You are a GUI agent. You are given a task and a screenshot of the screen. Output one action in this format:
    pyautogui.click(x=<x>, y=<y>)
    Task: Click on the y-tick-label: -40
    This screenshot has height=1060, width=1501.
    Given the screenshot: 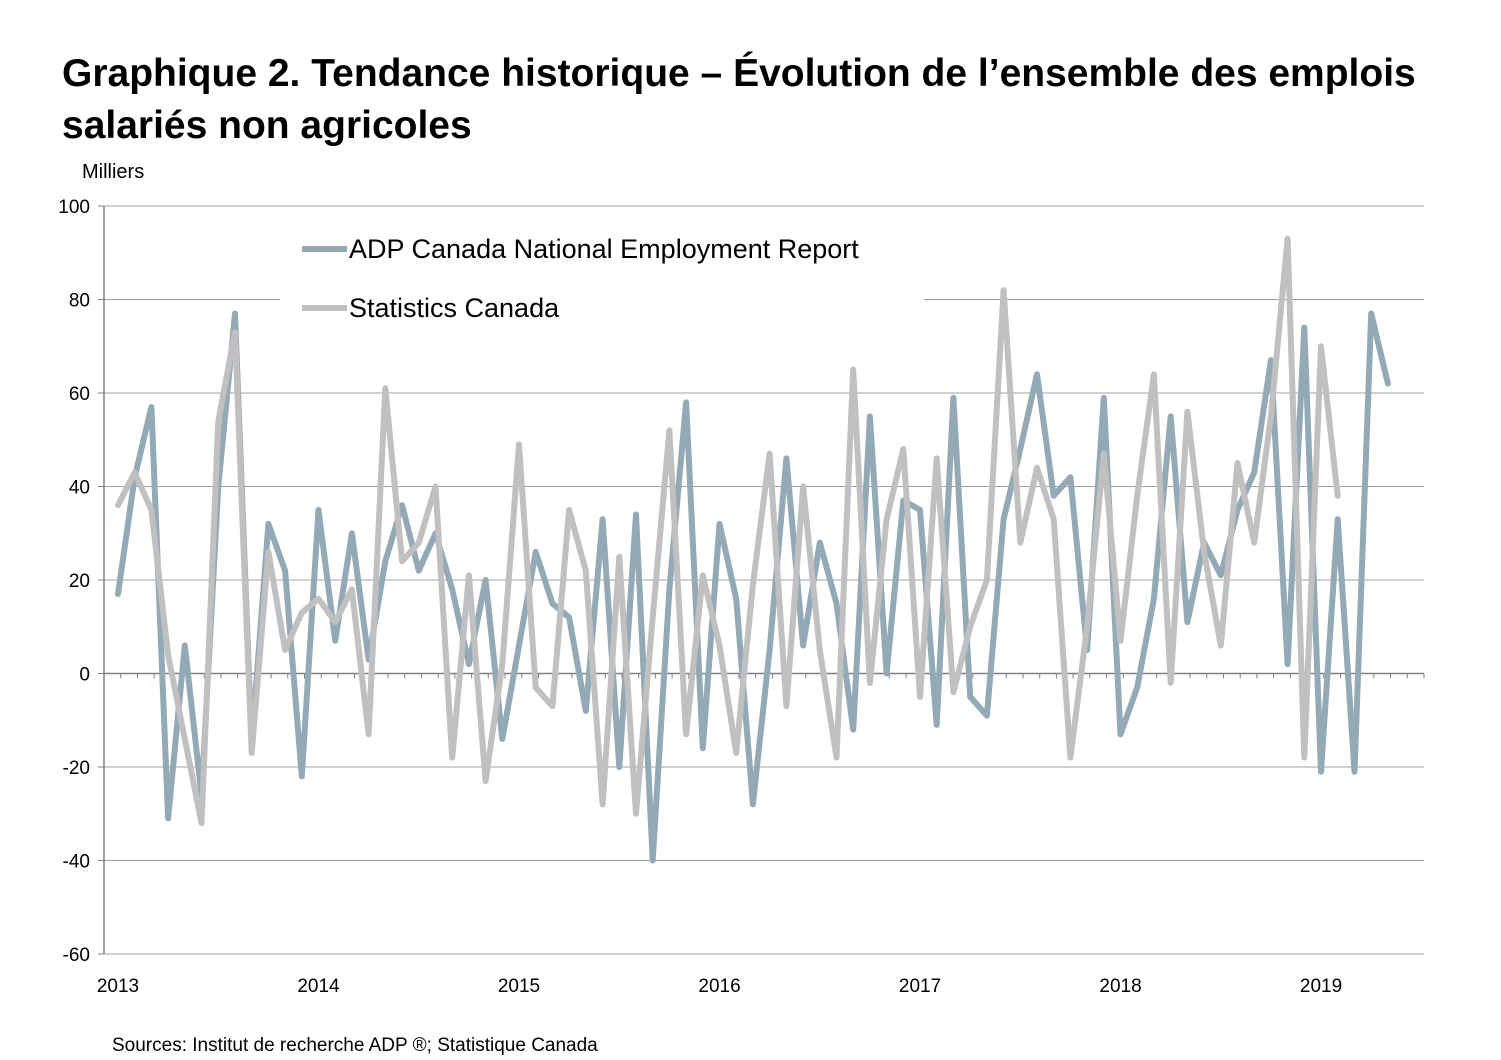 What is the action you would take?
    pyautogui.click(x=76, y=862)
    